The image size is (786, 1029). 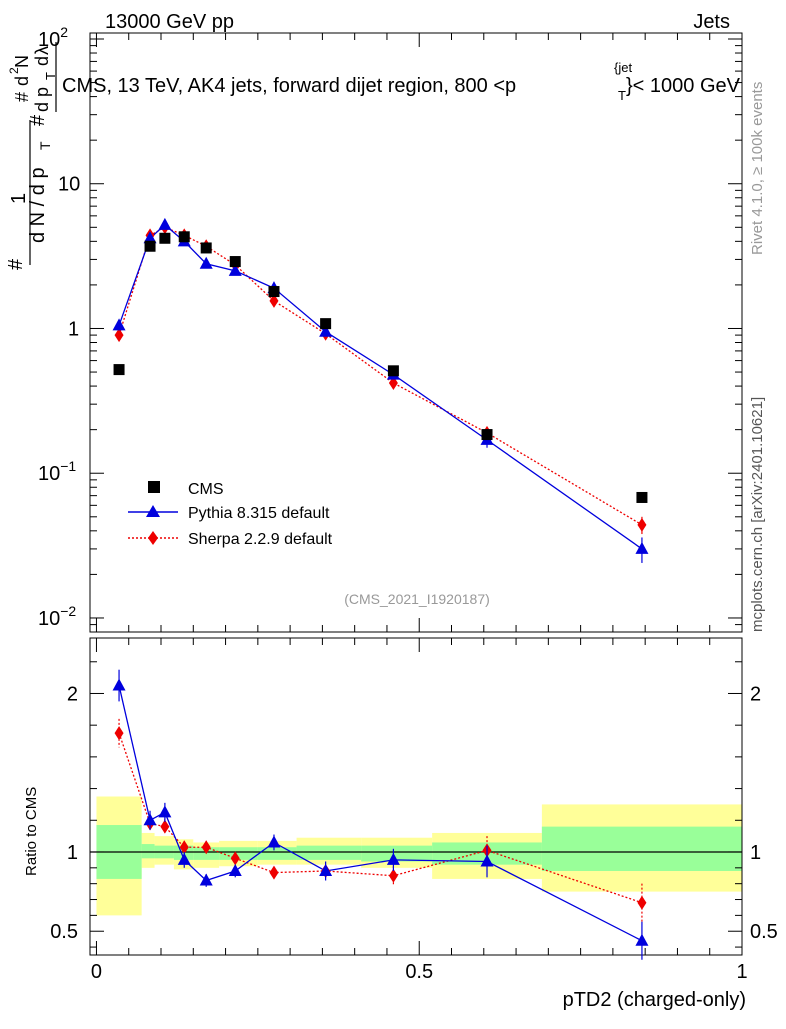 What do you see at coordinates (38, 205) in the screenshot?
I see `svg-text: d N / d p` at bounding box center [38, 205].